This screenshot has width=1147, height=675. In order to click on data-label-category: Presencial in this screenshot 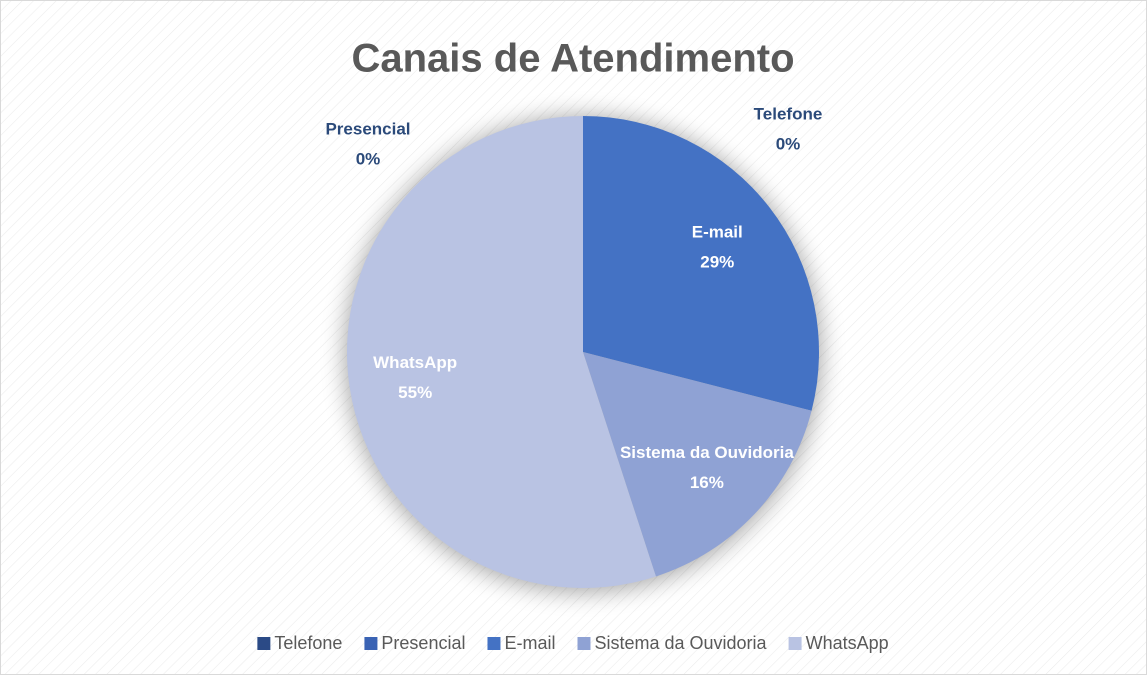, I will do `click(367, 128)`.